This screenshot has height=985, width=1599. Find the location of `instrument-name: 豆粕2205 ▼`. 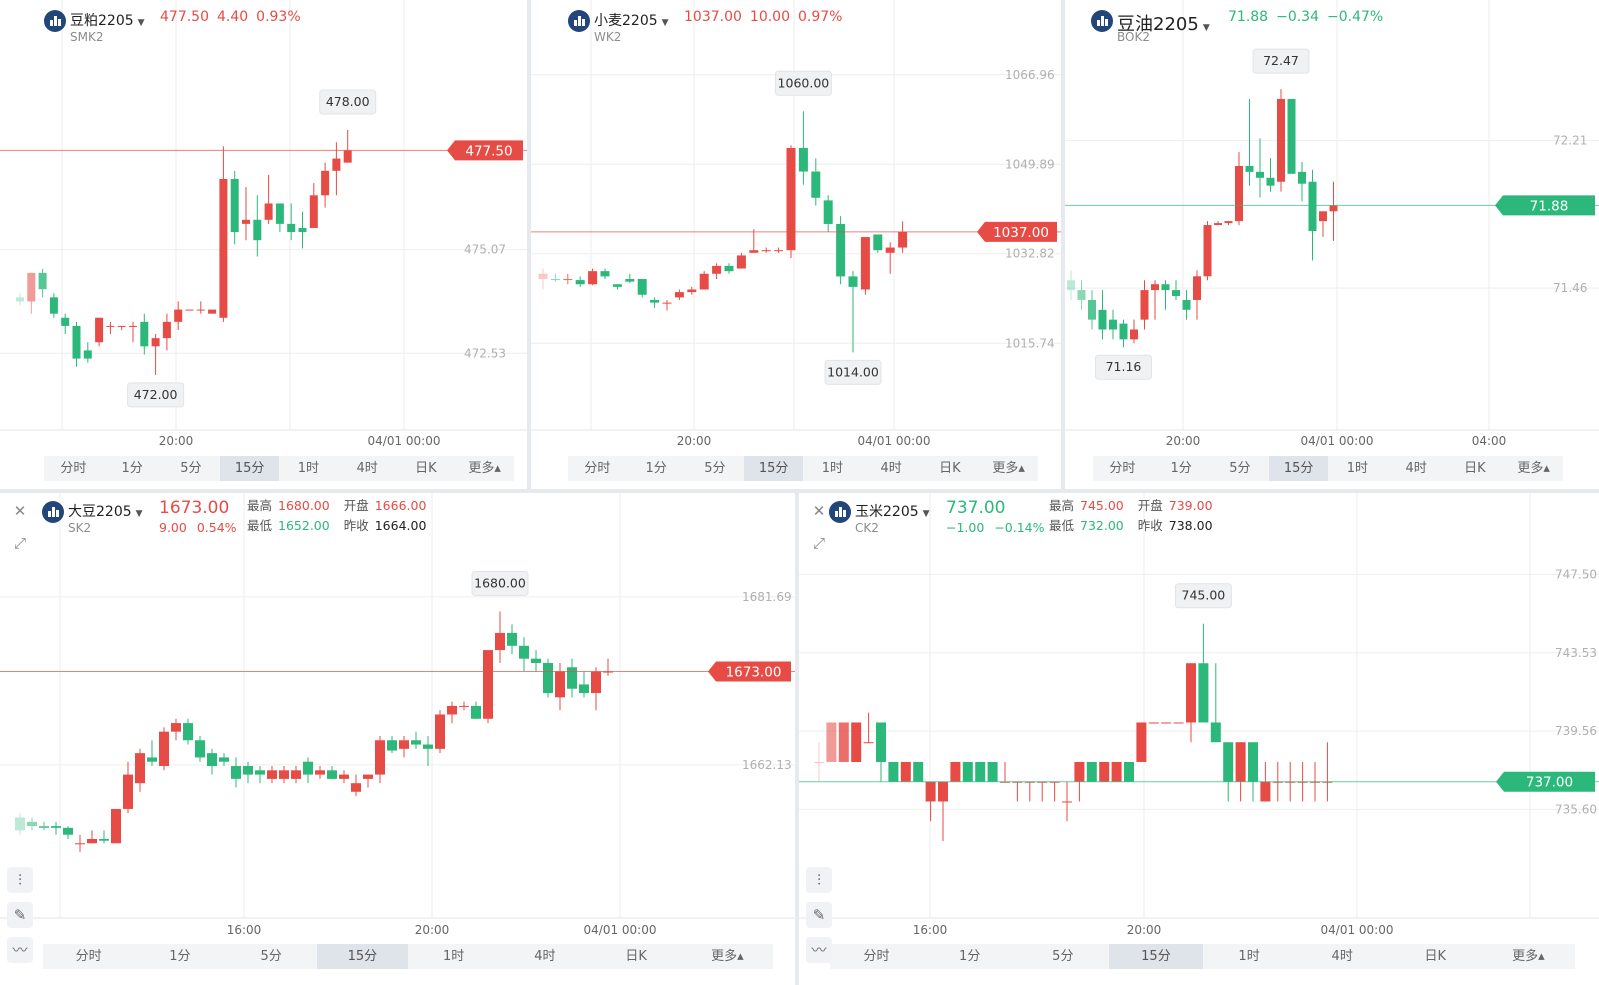

instrument-name: 豆粕2205 ▼ is located at coordinates (107, 20).